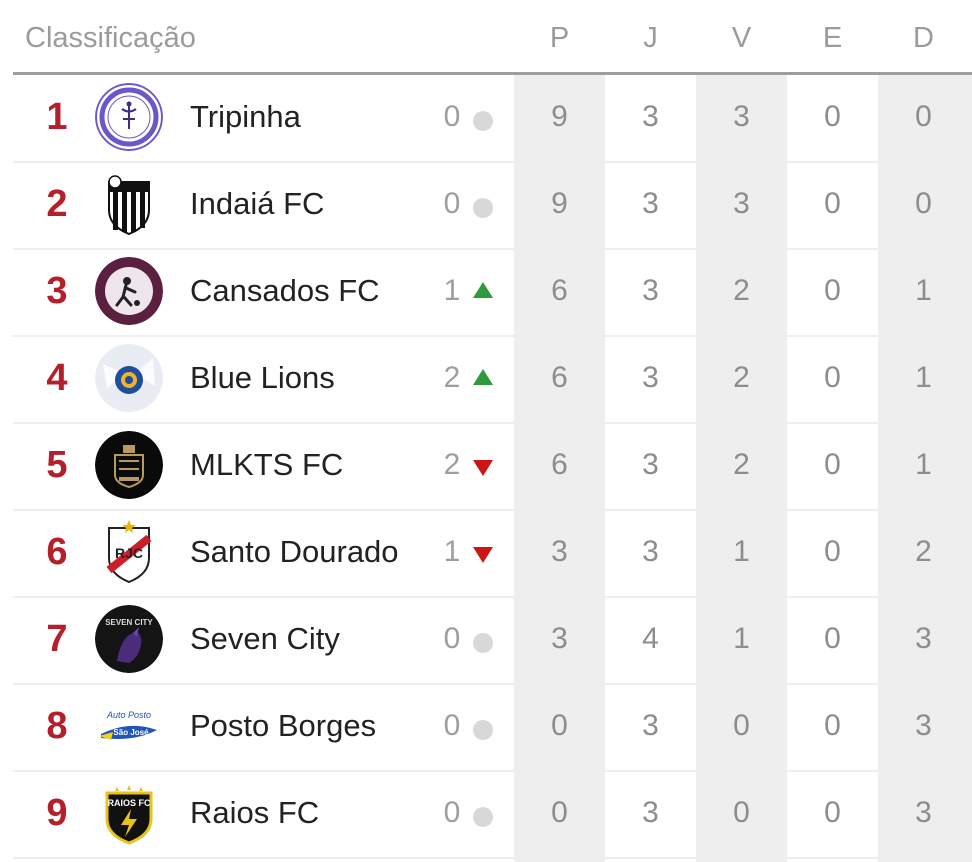 This screenshot has height=862, width=972. Describe the element at coordinates (265, 638) in the screenshot. I see `team-name: Seven City` at that location.